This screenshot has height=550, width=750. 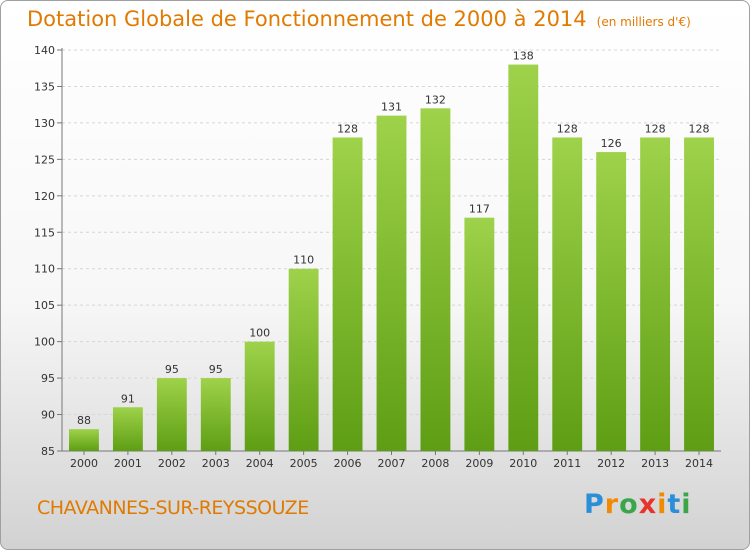 I want to click on bar-2014, so click(x=699, y=294).